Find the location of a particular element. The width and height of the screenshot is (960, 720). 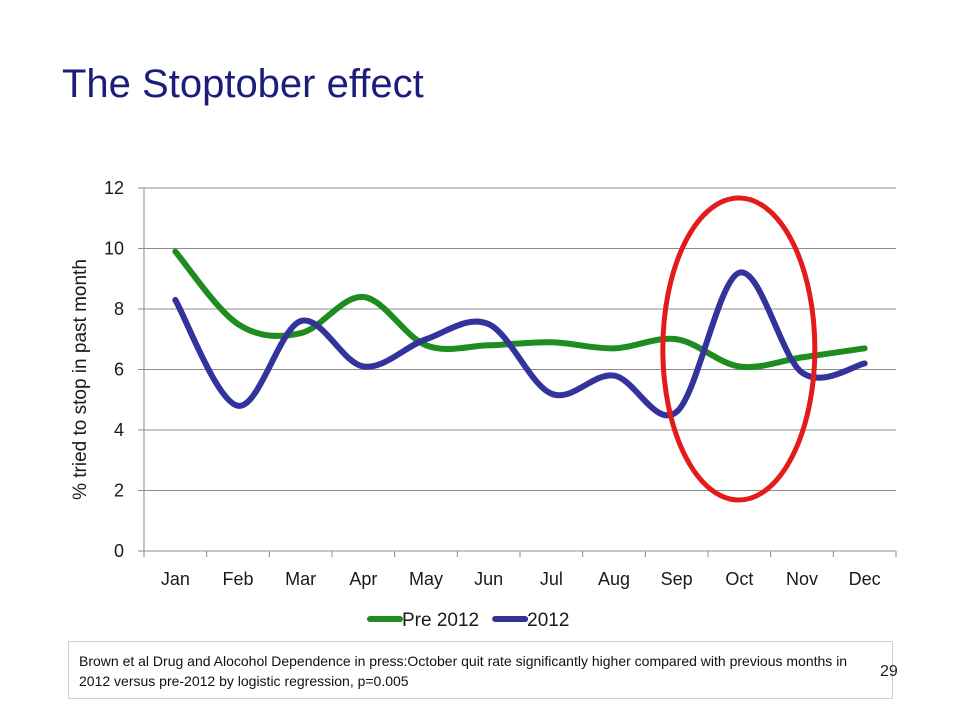

x-tick-label: Oct is located at coordinates (739, 579).